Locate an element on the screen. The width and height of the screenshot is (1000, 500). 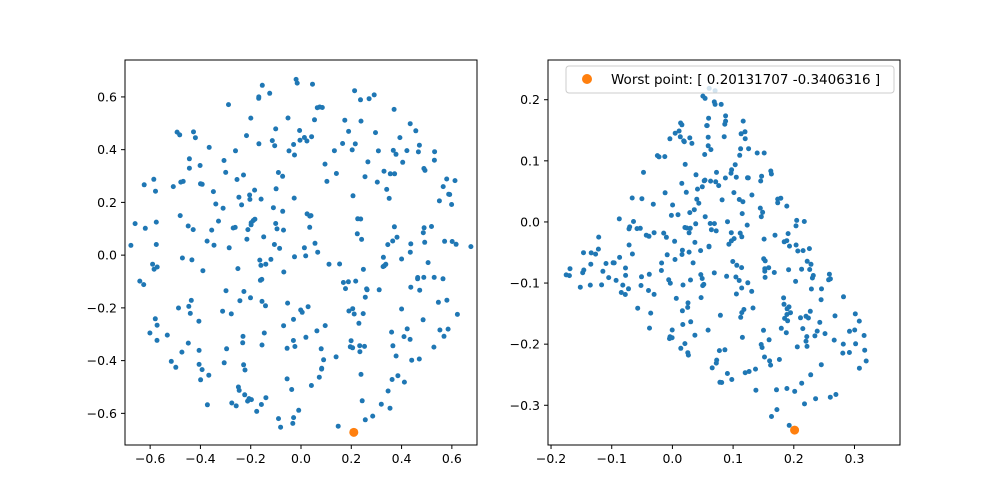
x-tick-label: 0.6 is located at coordinates (452, 458).